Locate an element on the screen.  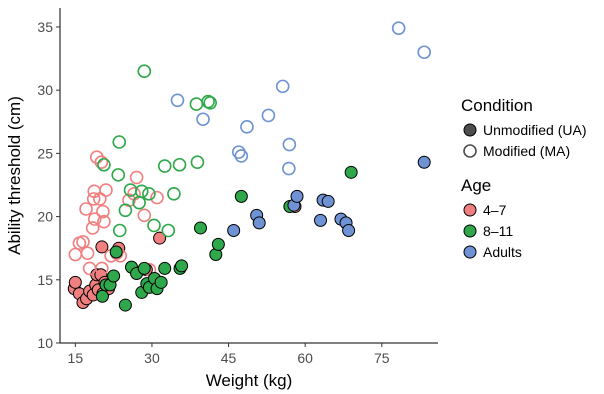
y-tick-label: 25 is located at coordinates (45, 153).